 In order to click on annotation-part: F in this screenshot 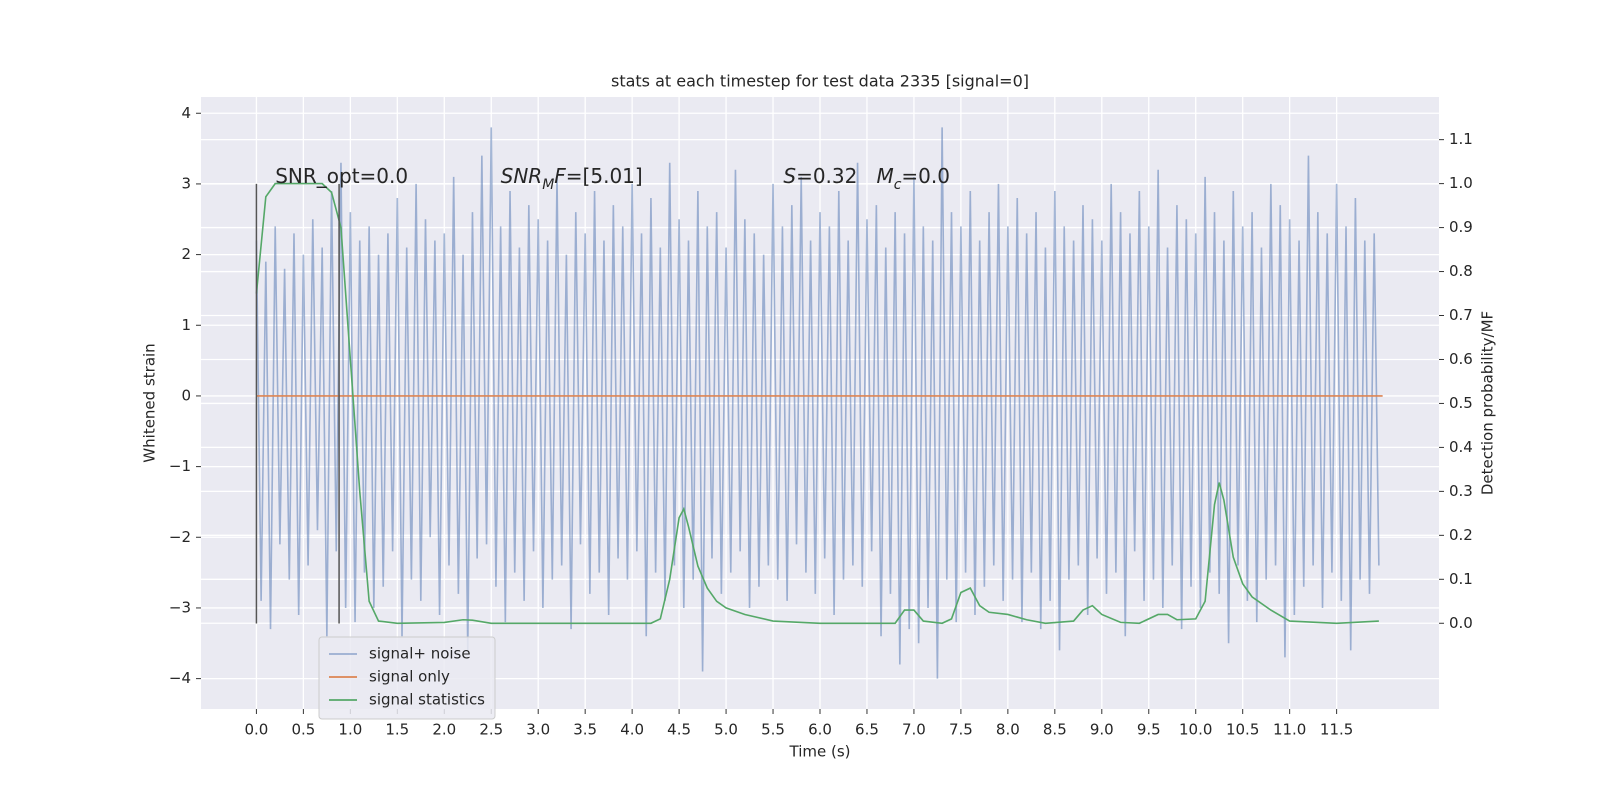, I will do `click(560, 175)`.